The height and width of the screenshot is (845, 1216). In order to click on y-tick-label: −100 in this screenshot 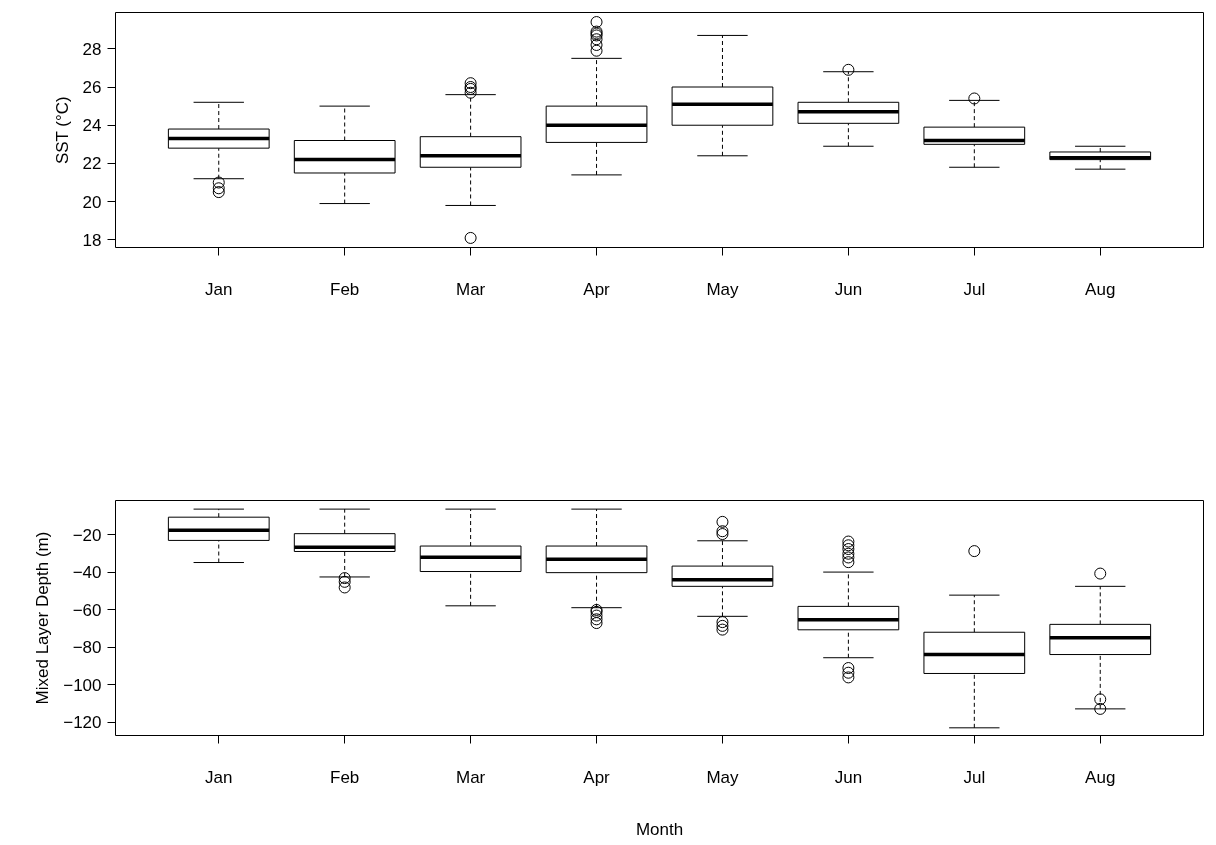, I will do `click(82, 685)`.